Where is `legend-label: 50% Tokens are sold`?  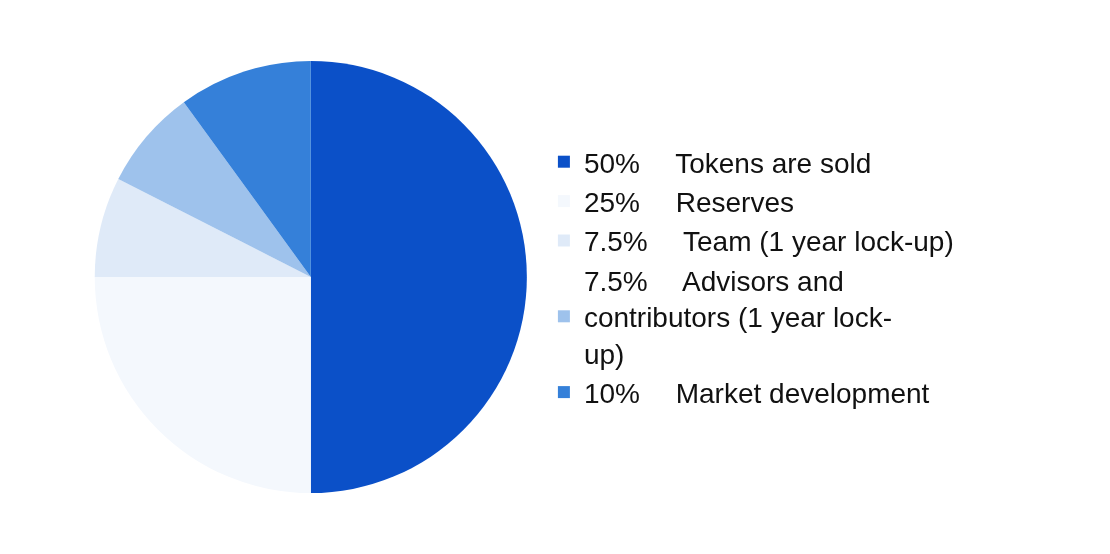
legend-label: 50% Tokens are sold is located at coordinates (727, 163).